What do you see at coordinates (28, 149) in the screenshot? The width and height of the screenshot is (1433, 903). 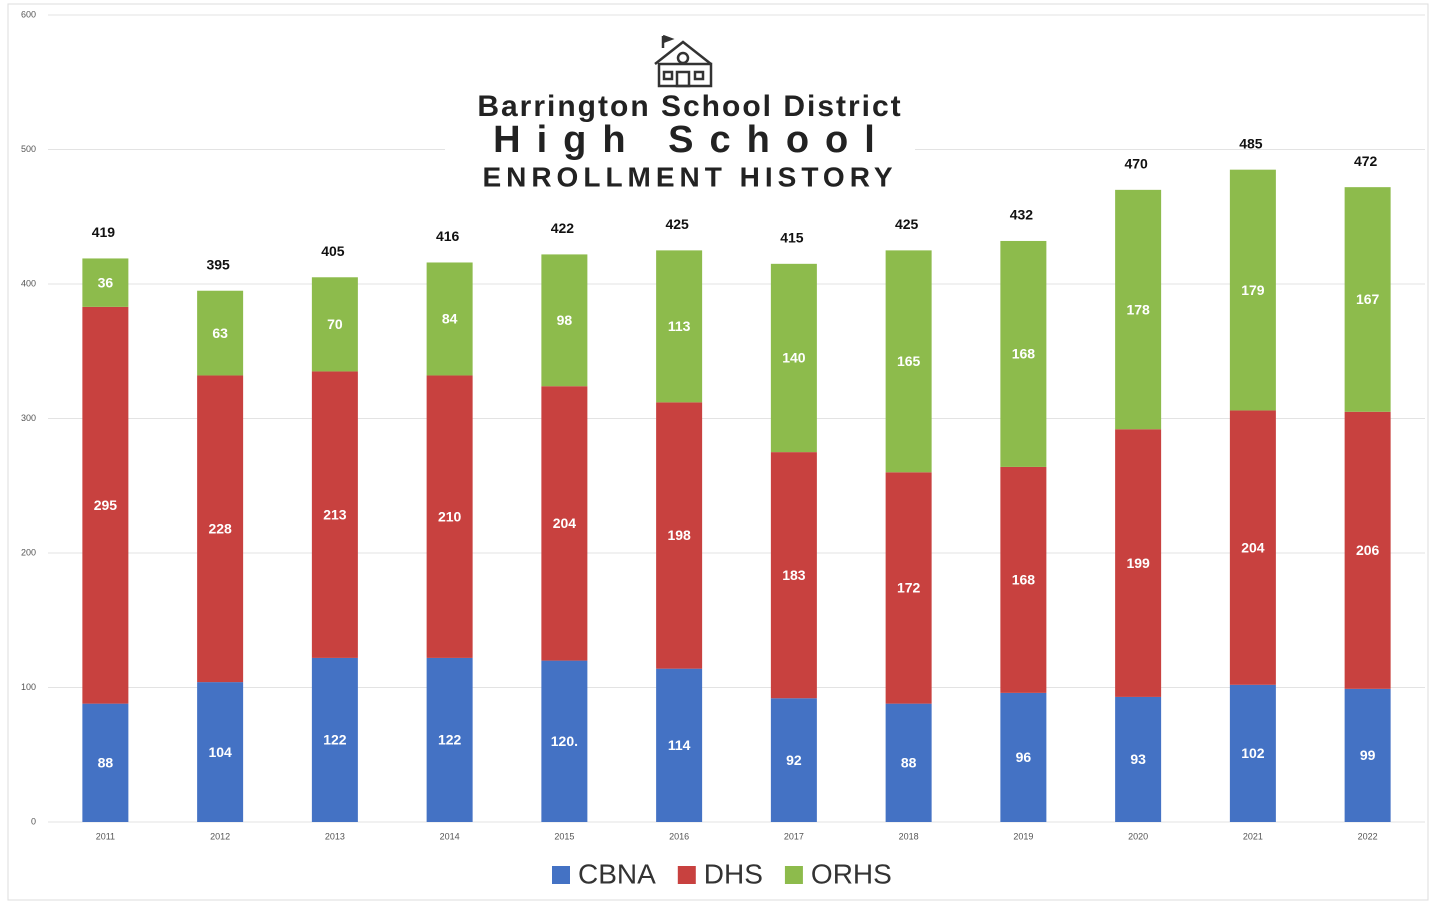 I see `y-tick-label: 500` at bounding box center [28, 149].